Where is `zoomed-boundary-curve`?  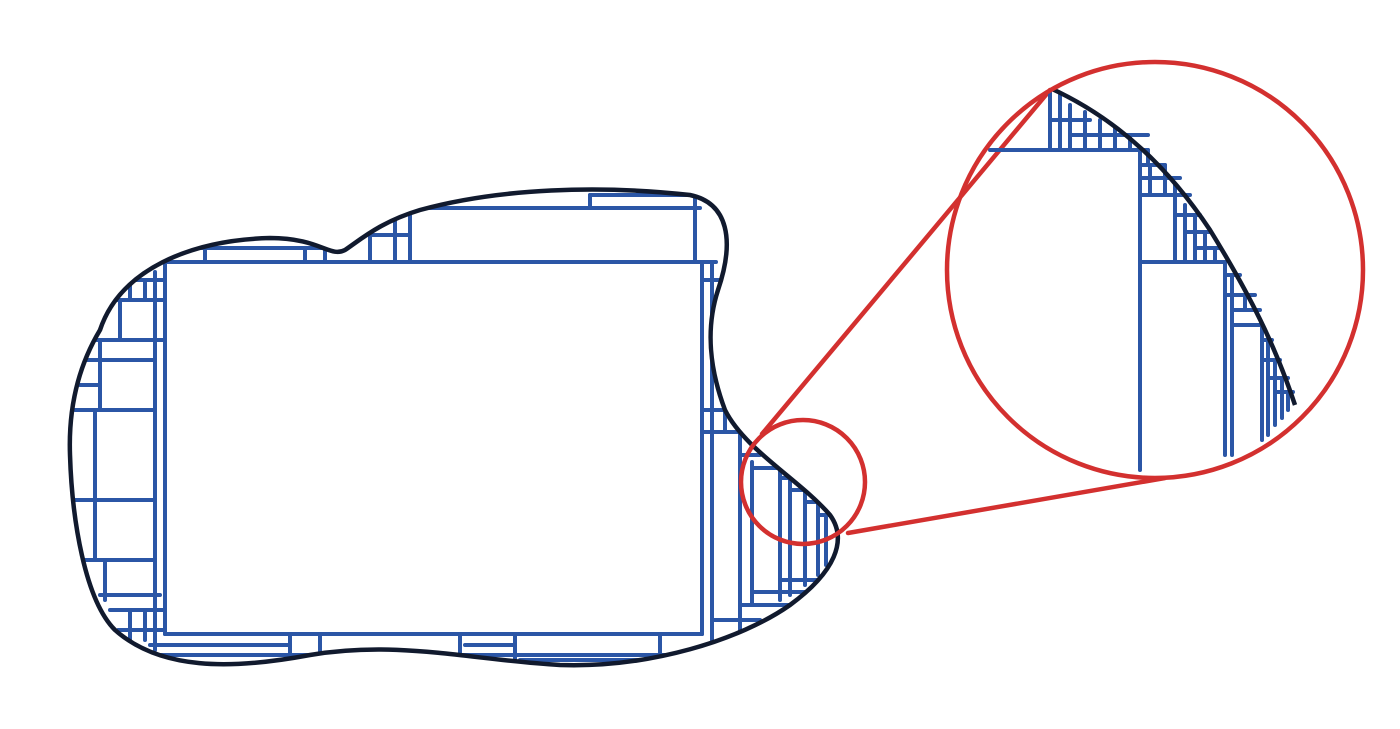 zoomed-boundary-curve is located at coordinates (1173, 245).